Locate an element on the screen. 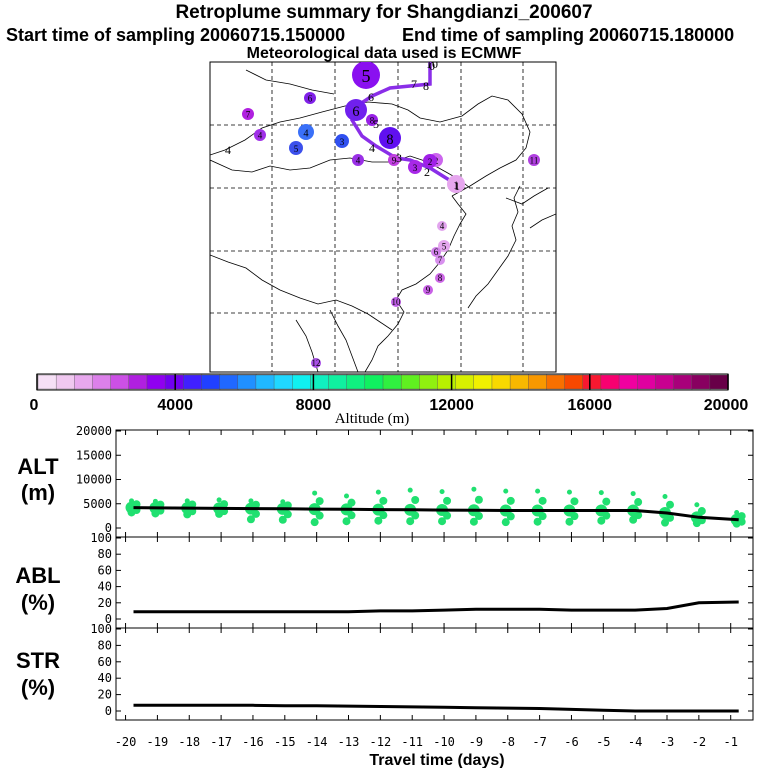 The height and width of the screenshot is (768, 768). map-marker-label: 7 is located at coordinates (248, 114).